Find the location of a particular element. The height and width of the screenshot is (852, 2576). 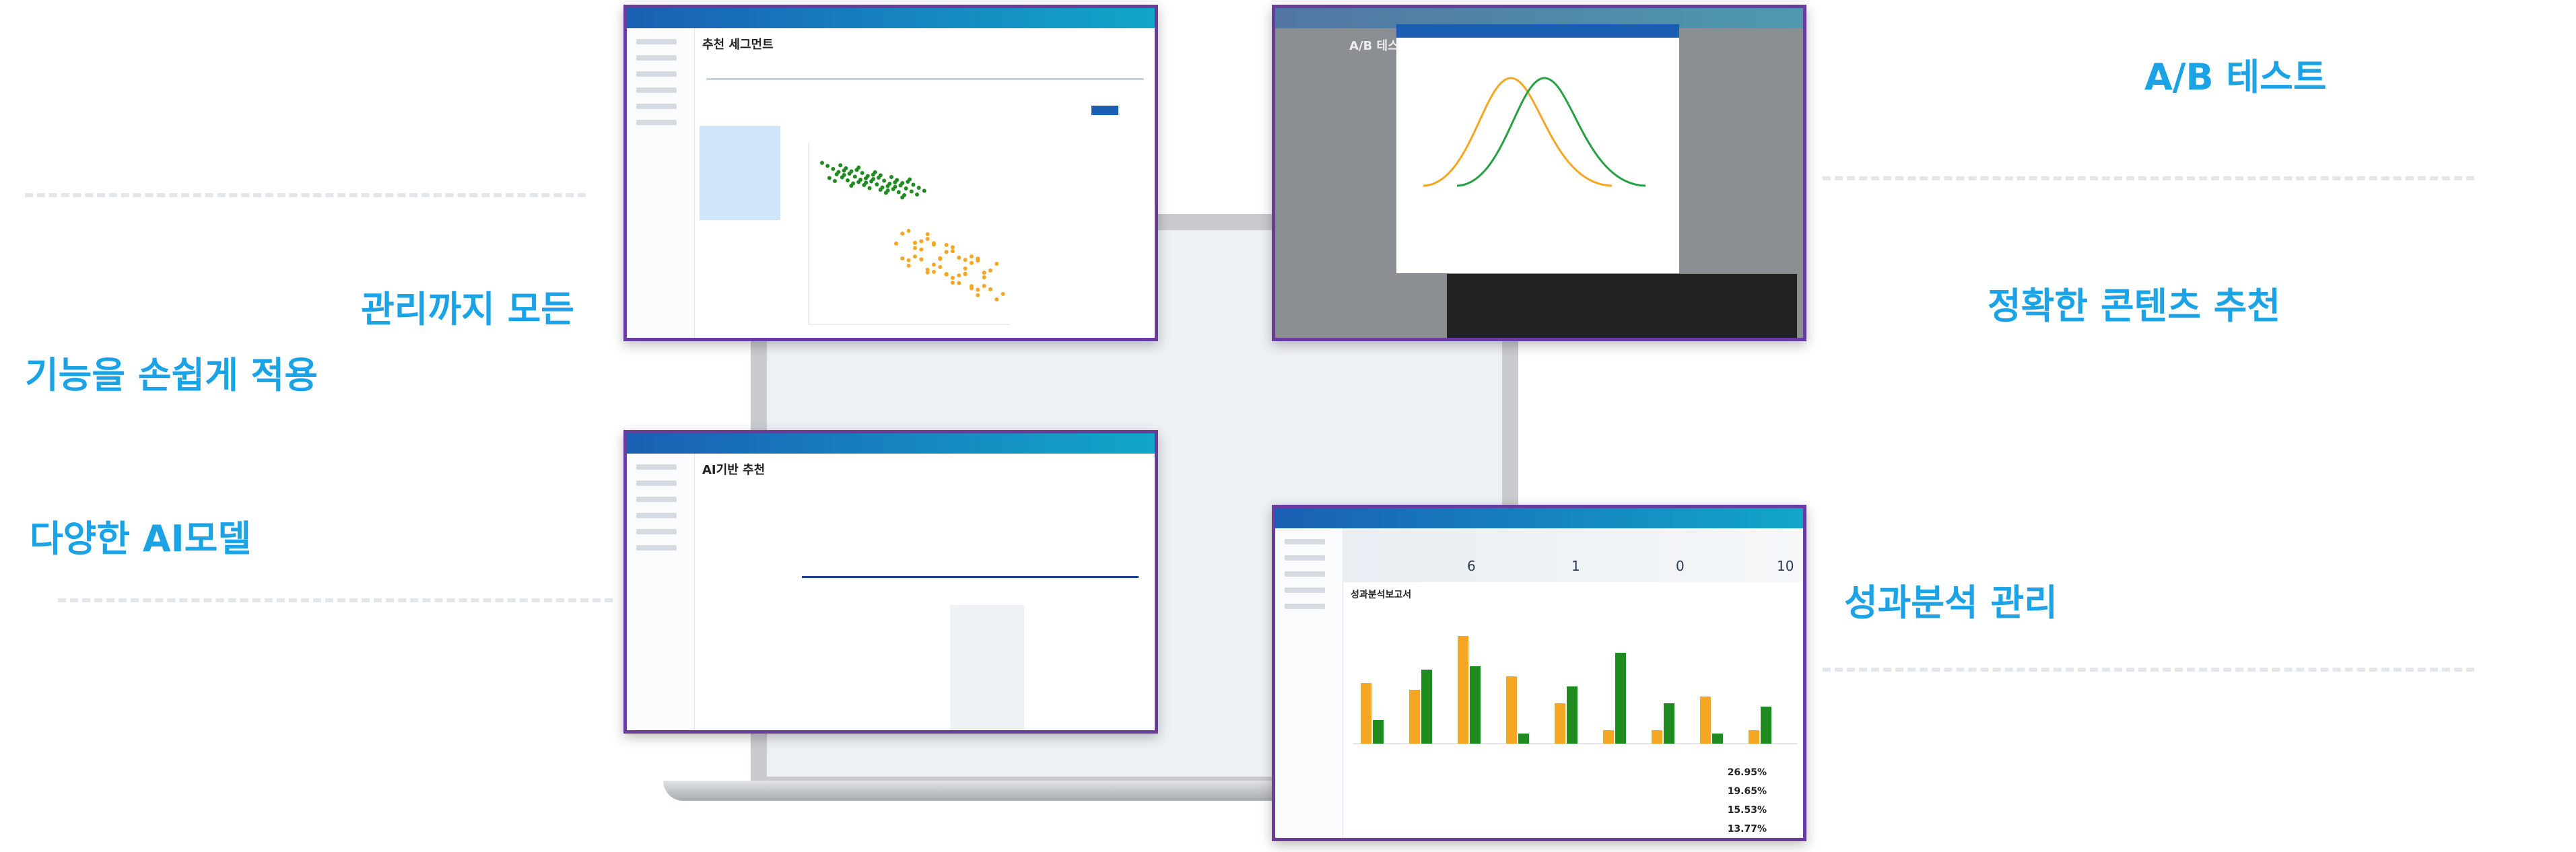

screen-title: A/B 테스트 is located at coordinates (1380, 46).